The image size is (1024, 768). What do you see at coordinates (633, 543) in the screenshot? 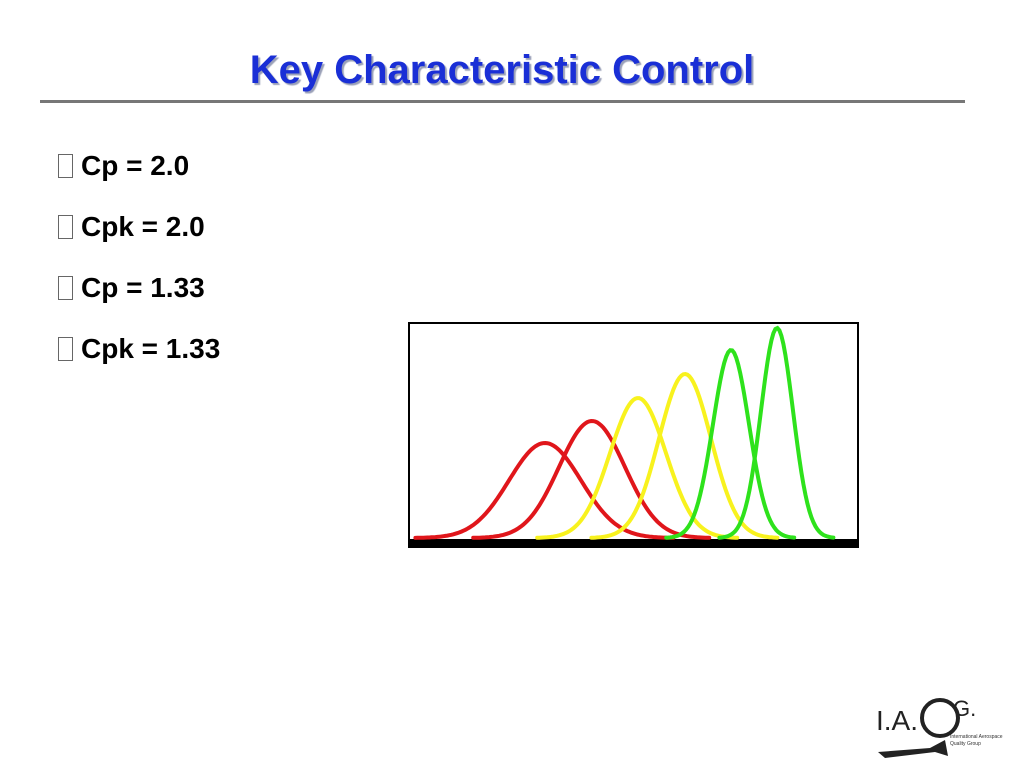
I see `baseline` at bounding box center [633, 543].